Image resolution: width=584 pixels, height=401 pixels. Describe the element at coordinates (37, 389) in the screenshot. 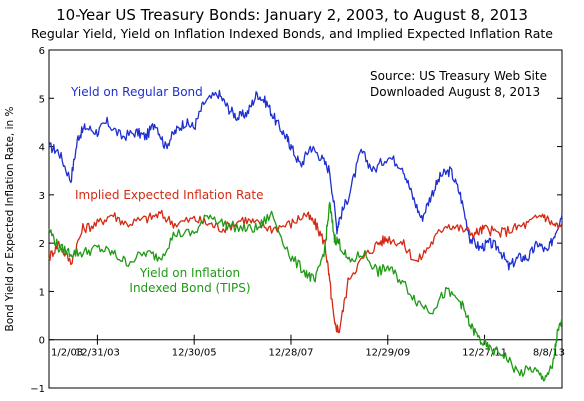

I see `y-tick-label: −1` at that location.